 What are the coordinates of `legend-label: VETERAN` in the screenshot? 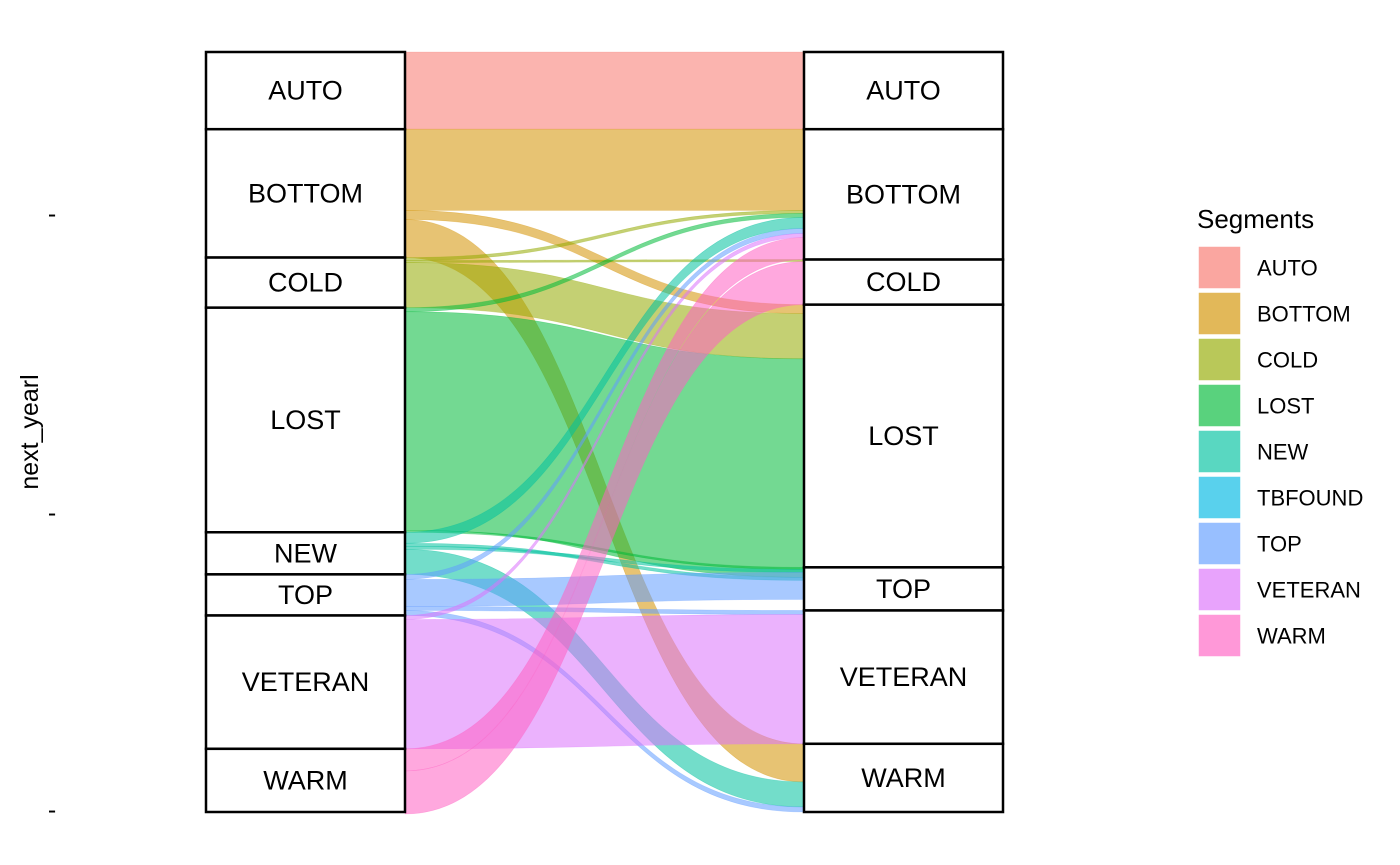 It's located at (1309, 590).